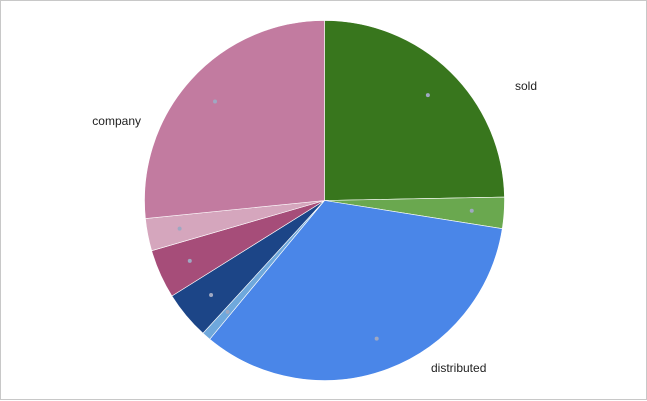 The height and width of the screenshot is (401, 647). What do you see at coordinates (414, 110) in the screenshot?
I see `pie-slice-sold` at bounding box center [414, 110].